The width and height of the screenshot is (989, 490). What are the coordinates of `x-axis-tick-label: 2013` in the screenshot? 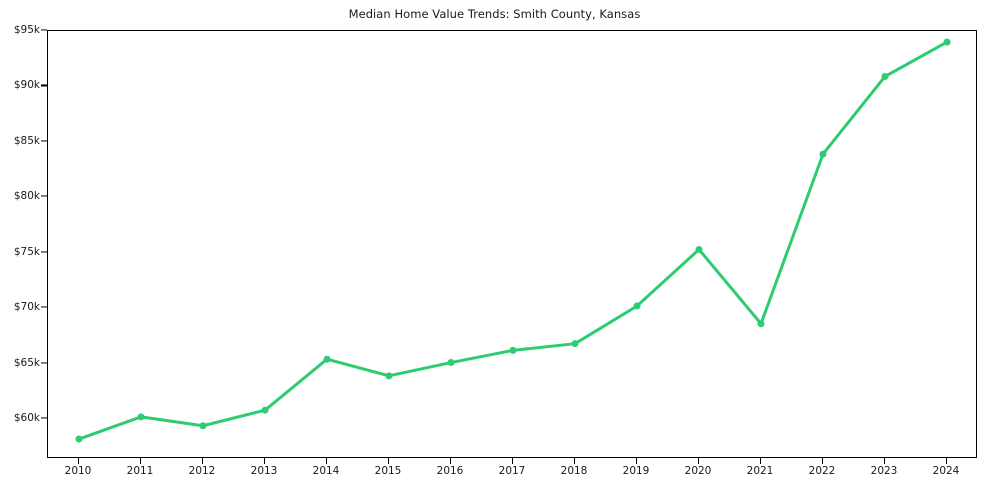 It's located at (264, 471).